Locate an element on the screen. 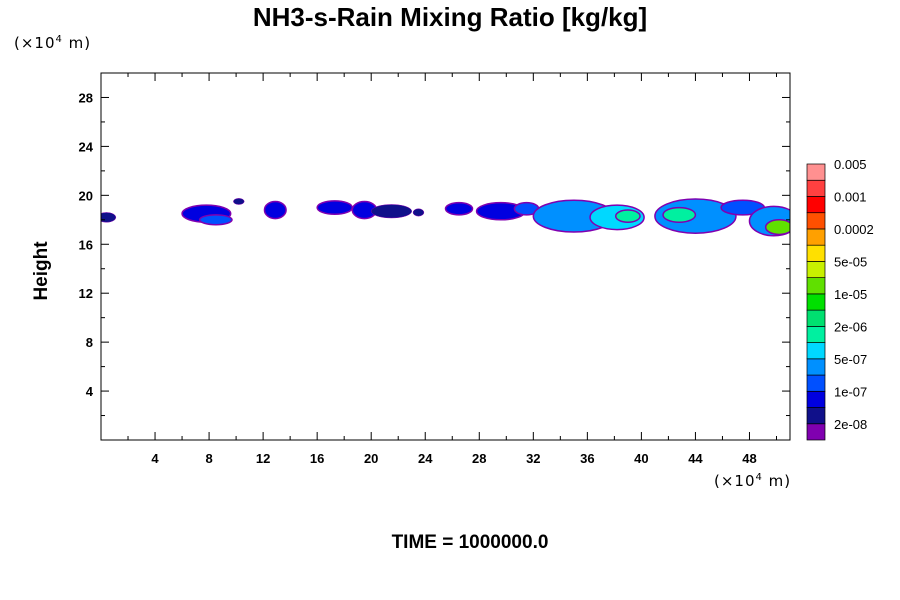  colorbar-label: 0.0002 is located at coordinates (854, 229).